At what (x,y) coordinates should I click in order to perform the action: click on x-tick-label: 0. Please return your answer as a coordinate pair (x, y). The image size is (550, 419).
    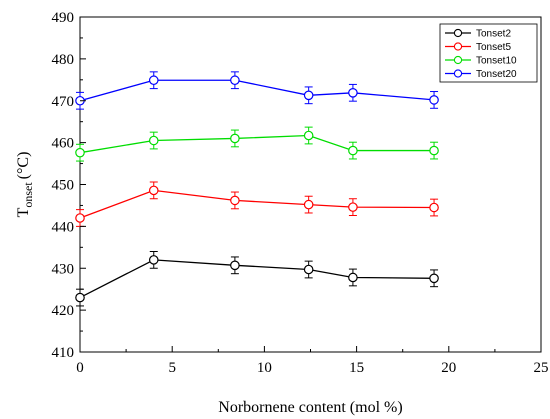
    Looking at the image, I should click on (80, 368).